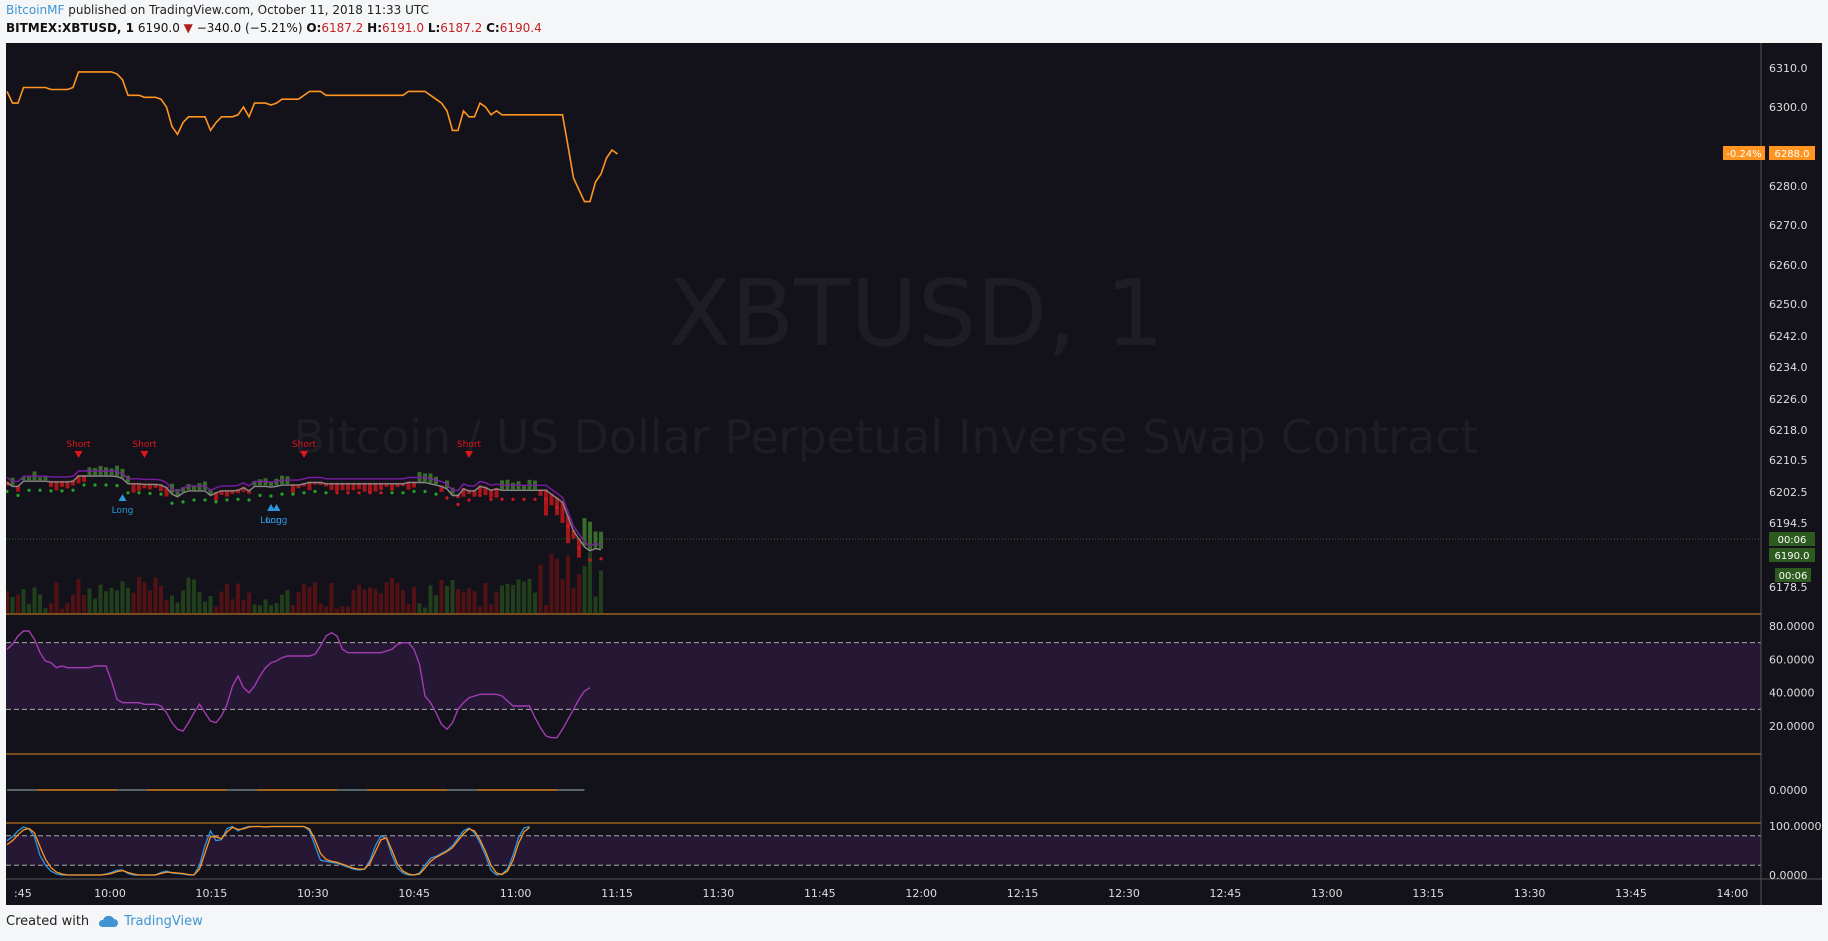 This screenshot has width=1828, height=941. I want to click on signal-label: Long, so click(271, 521).